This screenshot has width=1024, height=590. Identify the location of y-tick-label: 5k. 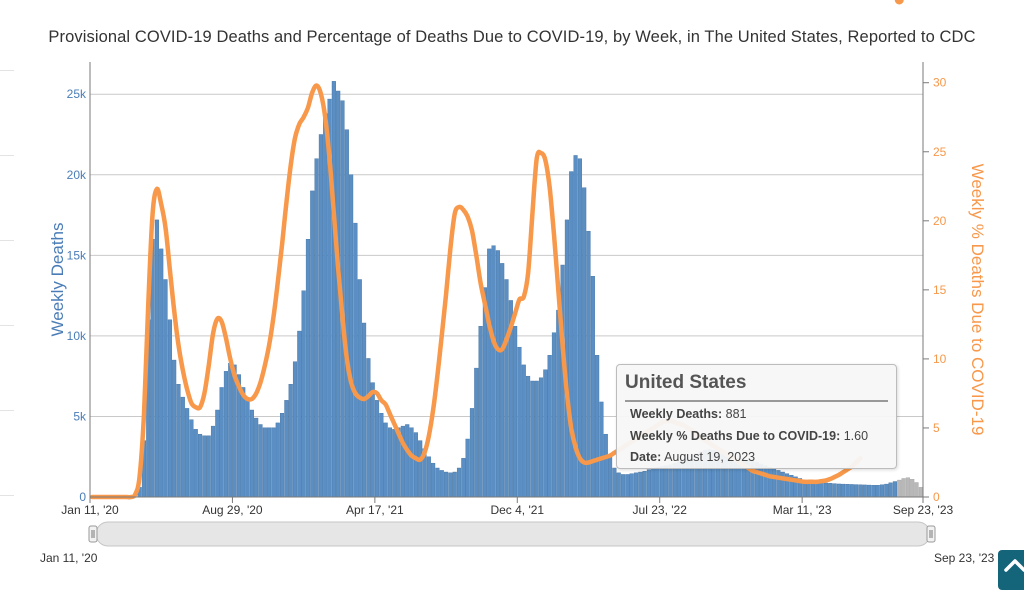
(80, 416).